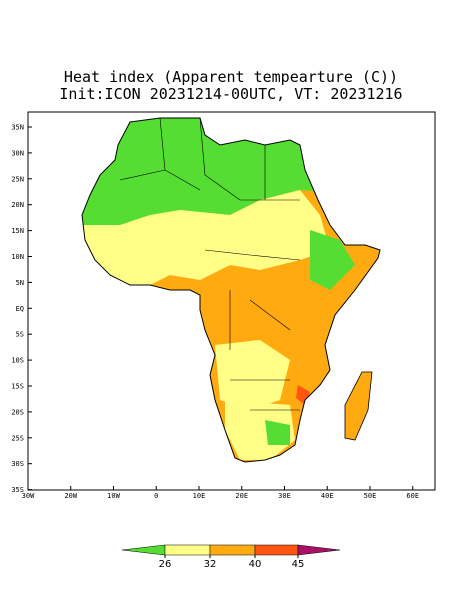  Describe the element at coordinates (17, 205) in the screenshot. I see `lat-label: 20N` at that location.